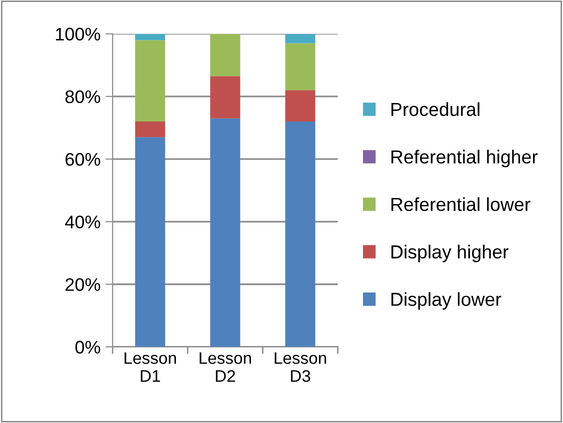  I want to click on legend-label: Display lower, so click(446, 301).